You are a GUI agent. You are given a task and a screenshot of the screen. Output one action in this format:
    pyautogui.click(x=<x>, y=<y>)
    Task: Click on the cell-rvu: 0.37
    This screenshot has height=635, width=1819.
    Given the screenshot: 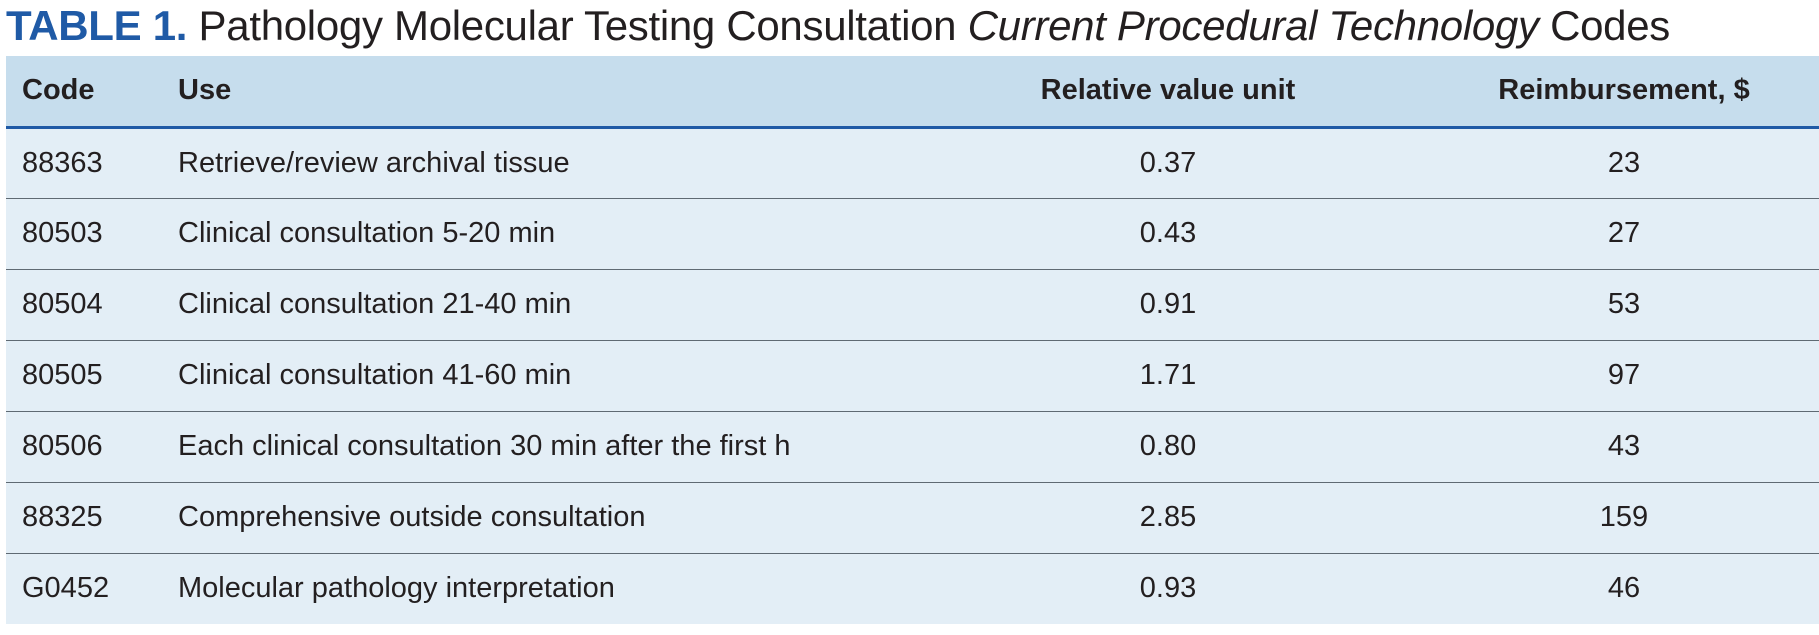 What is the action you would take?
    pyautogui.click(x=1168, y=163)
    